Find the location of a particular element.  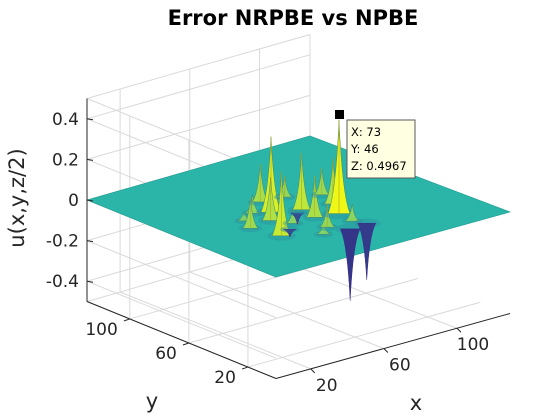

z-tick-label: 0.4 is located at coordinates (65, 120).